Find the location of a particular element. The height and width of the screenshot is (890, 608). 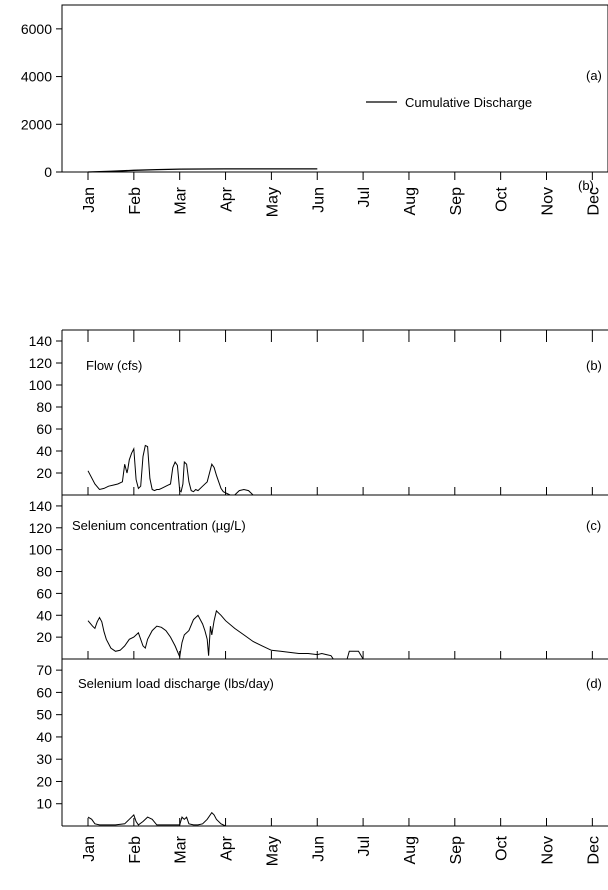

panel-c-ytick-label: 100 is located at coordinates (41, 550).